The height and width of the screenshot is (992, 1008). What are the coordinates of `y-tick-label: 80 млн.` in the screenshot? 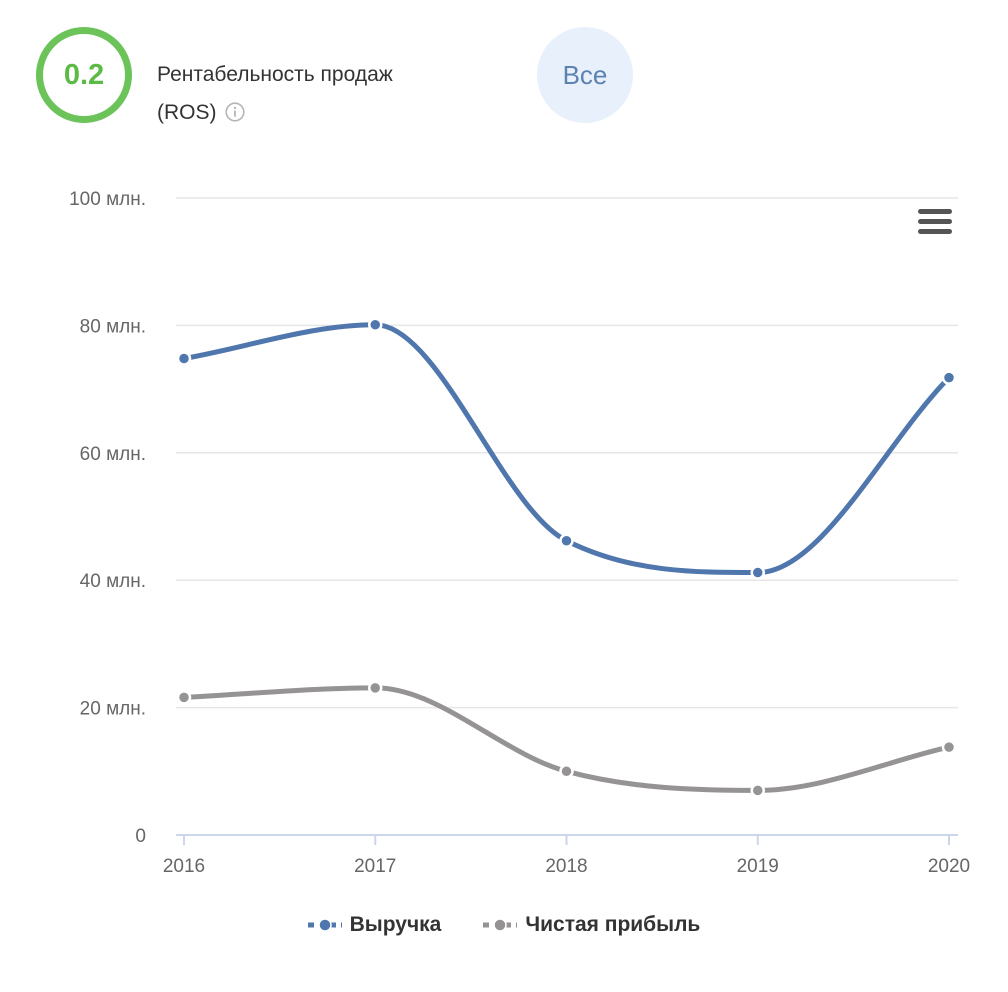 It's located at (113, 326).